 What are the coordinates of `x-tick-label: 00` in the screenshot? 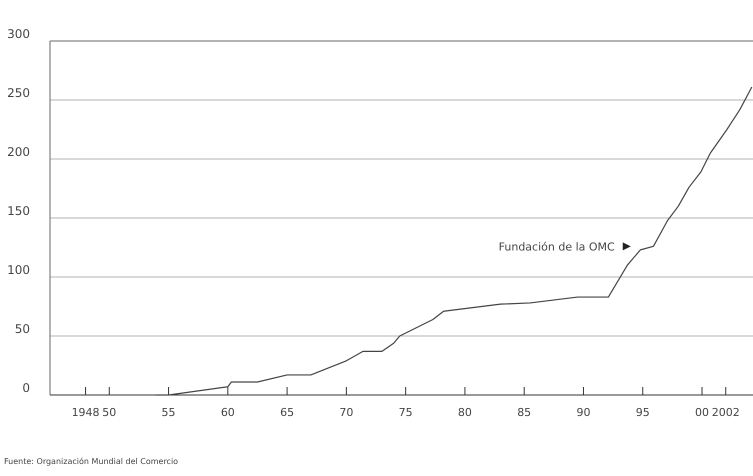 It's located at (702, 412).